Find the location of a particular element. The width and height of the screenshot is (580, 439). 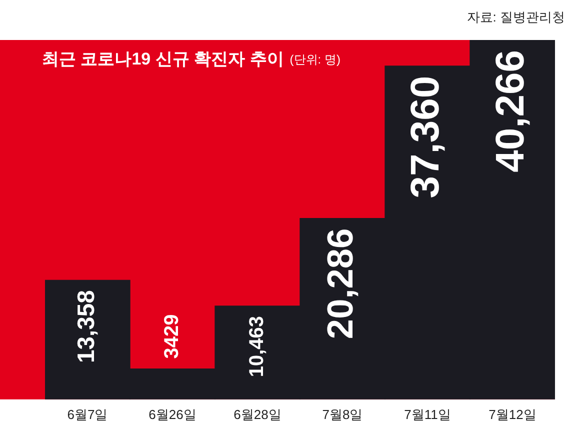

x-tick-label: 7월11일 is located at coordinates (427, 414).